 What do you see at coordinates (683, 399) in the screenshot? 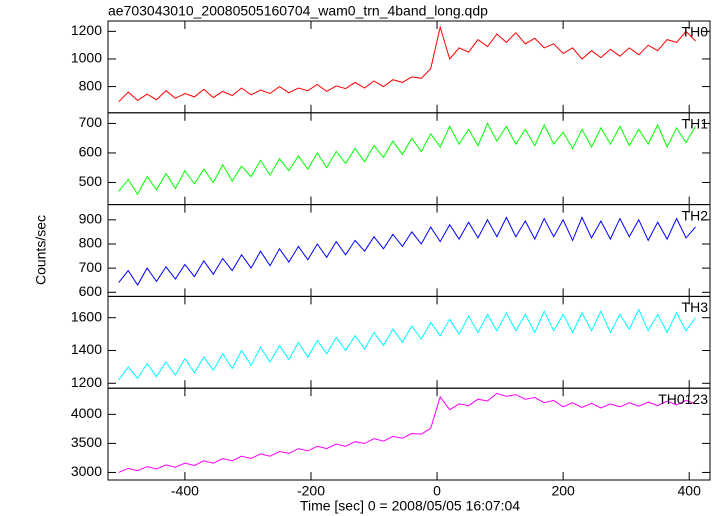
I see `panel-label: TH0123` at bounding box center [683, 399].